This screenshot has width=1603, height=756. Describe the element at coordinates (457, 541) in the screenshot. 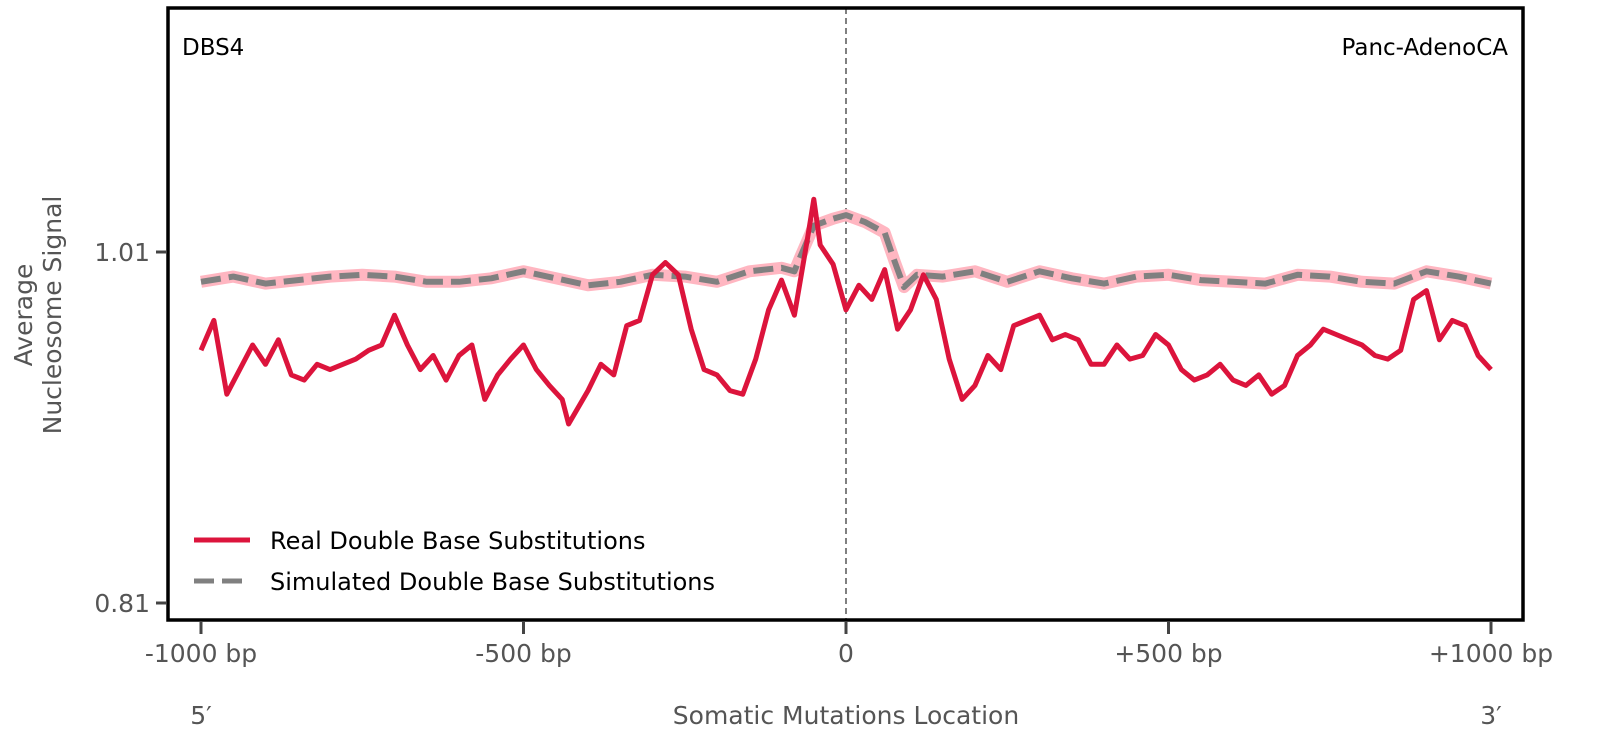

I see `legend-real-label: Real Double Base Substitutions` at that location.